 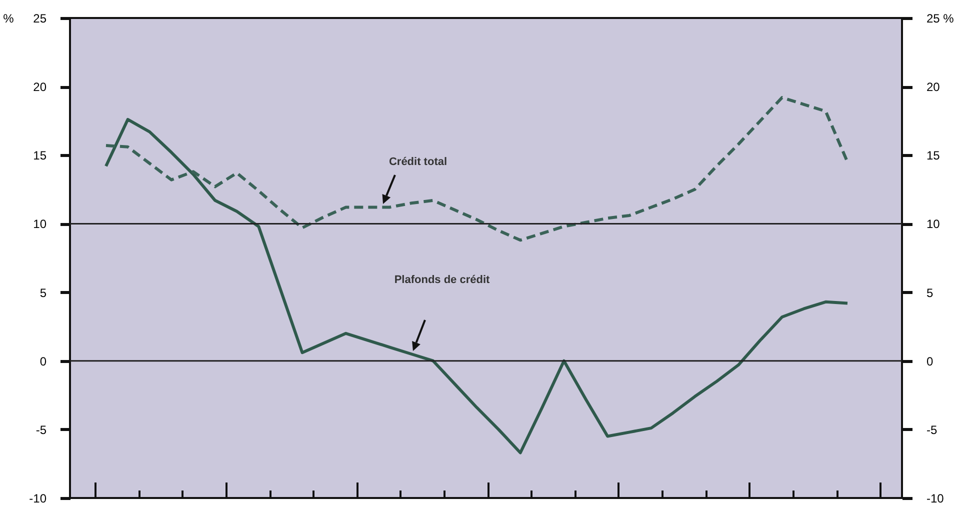 What do you see at coordinates (38, 498) in the screenshot?
I see `y-tick-label: -10` at bounding box center [38, 498].